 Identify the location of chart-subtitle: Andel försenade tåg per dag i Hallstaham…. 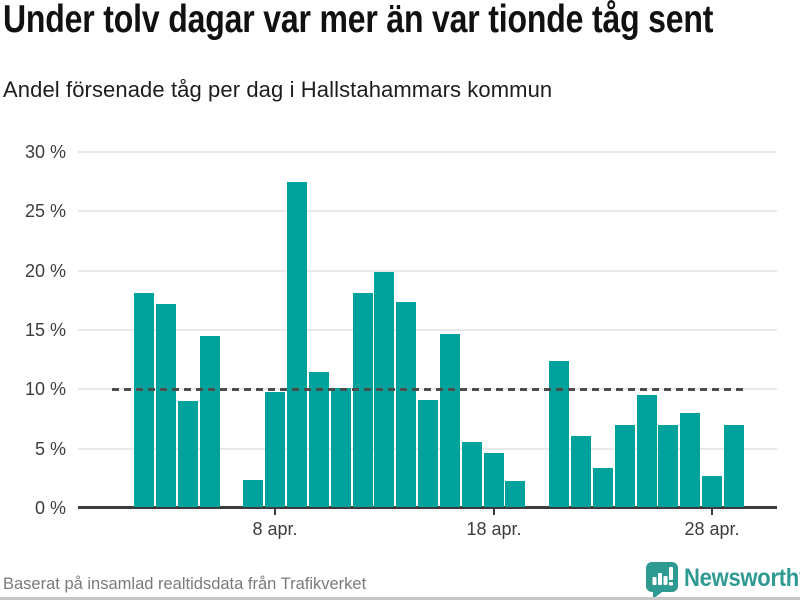
(278, 89).